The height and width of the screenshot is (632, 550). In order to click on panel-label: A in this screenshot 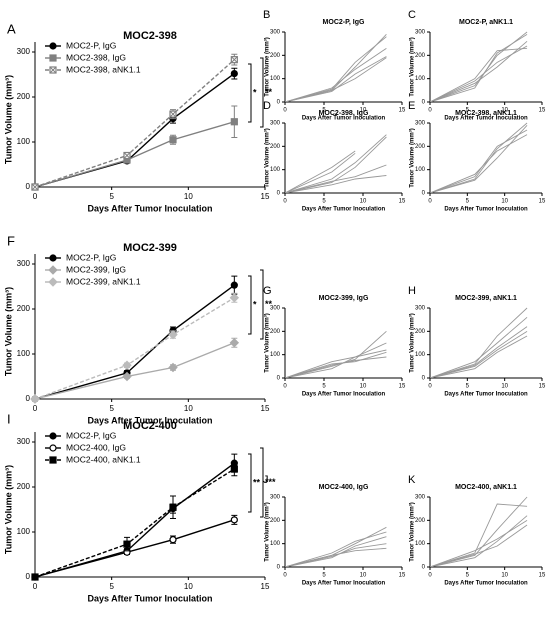, I will do `click(11, 28)`.